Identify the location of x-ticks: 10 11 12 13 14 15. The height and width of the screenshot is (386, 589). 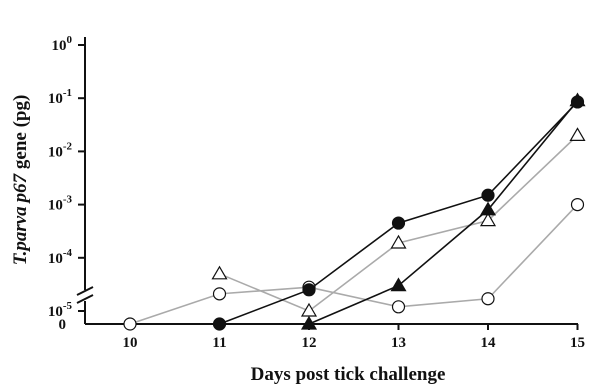
(354, 337).